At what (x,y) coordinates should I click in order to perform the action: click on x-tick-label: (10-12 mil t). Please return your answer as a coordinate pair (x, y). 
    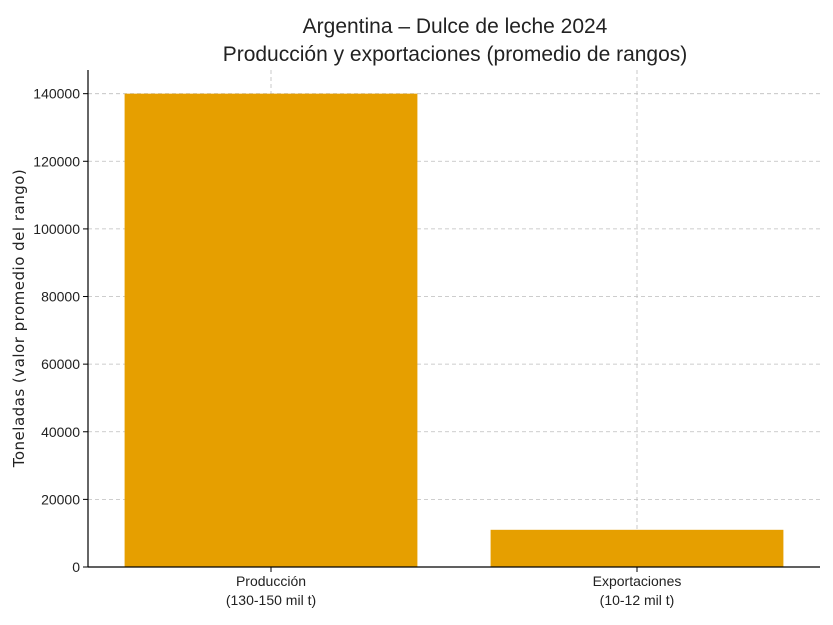
    Looking at the image, I should click on (637, 600).